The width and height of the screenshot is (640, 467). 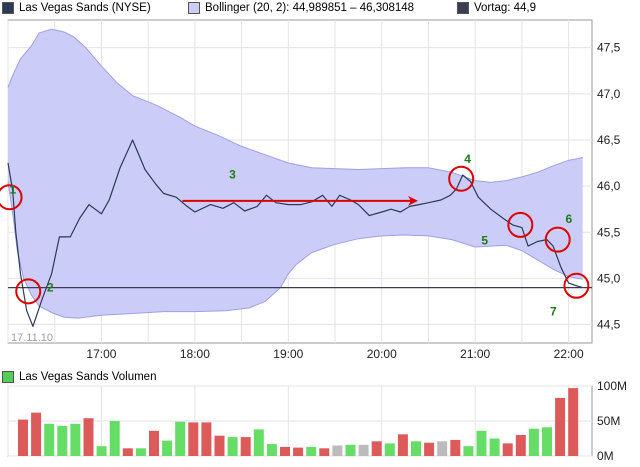 I want to click on annotation-label: 5, so click(x=484, y=240).